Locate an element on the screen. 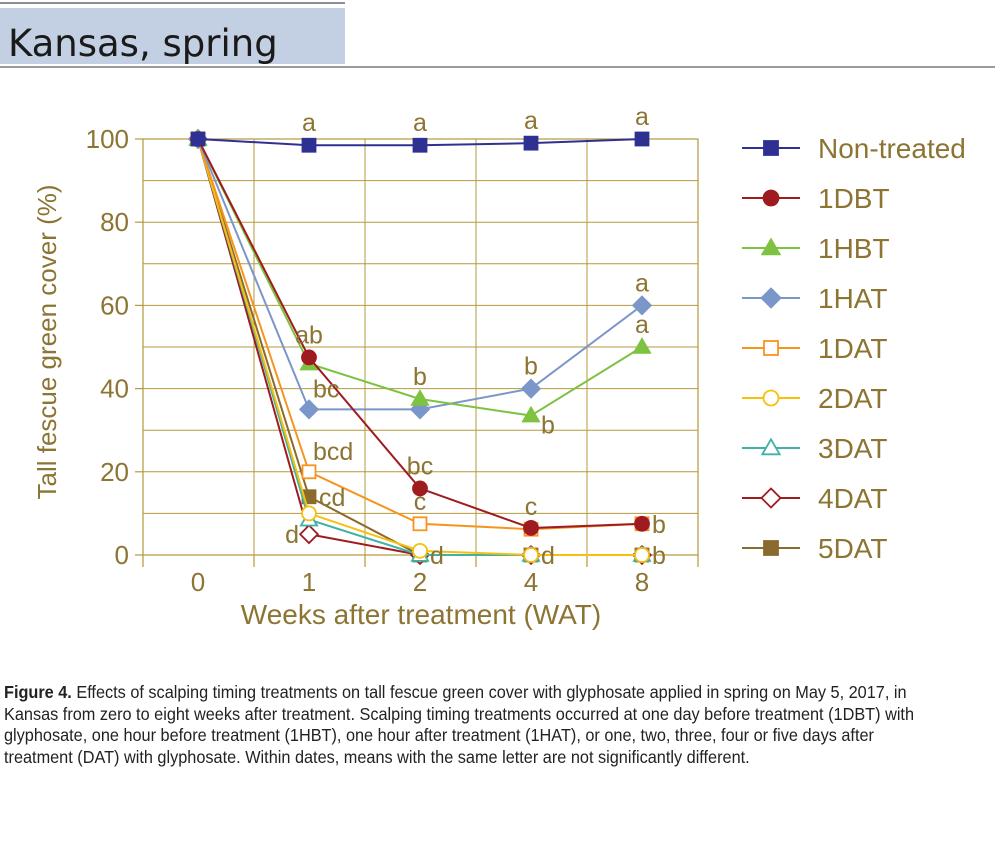 Image resolution: width=1000 pixels, height=847 pixels. legend-label: Non-treated is located at coordinates (892, 148).